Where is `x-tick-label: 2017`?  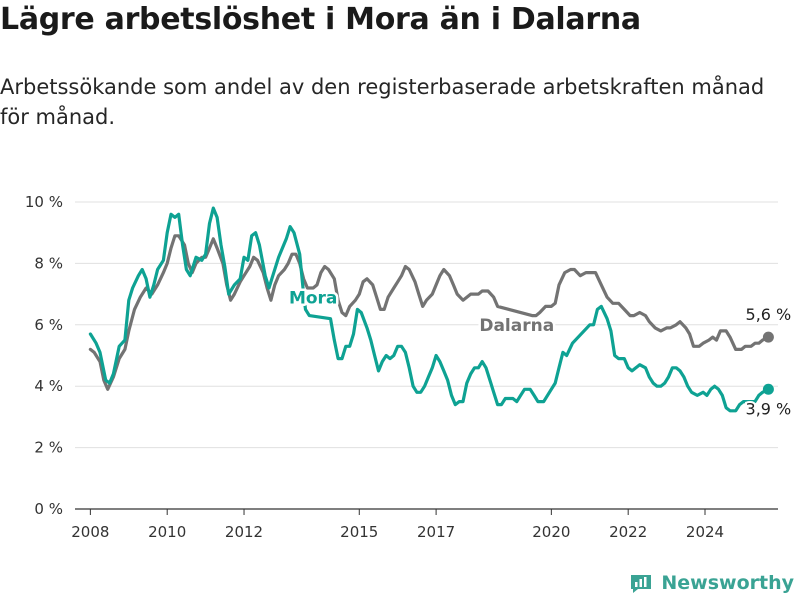 x-tick-label: 2017 is located at coordinates (436, 532).